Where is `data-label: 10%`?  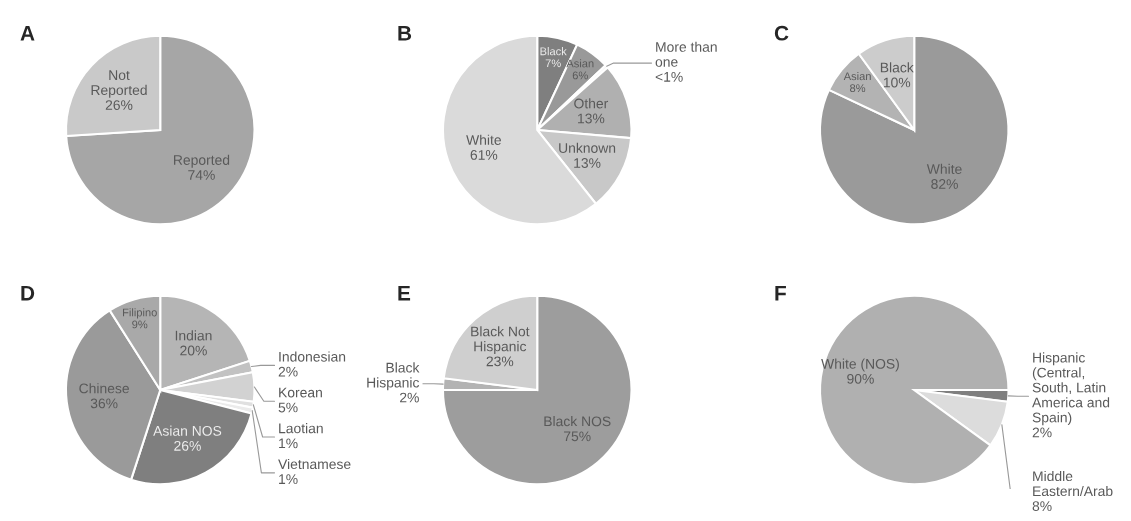 data-label: 10% is located at coordinates (897, 82).